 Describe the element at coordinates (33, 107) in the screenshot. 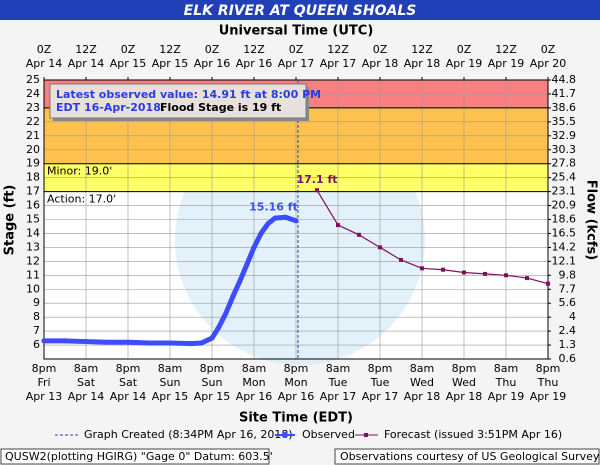

I see `y-tick-label: 23` at that location.